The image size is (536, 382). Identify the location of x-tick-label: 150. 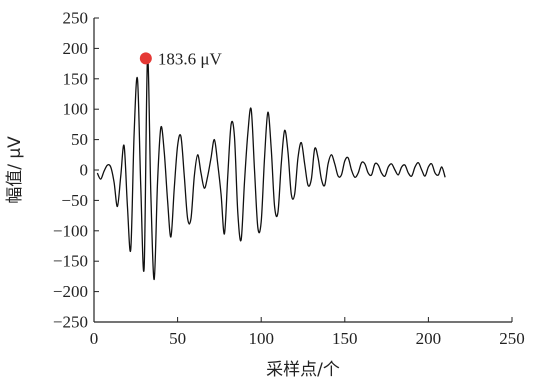
(345, 338).